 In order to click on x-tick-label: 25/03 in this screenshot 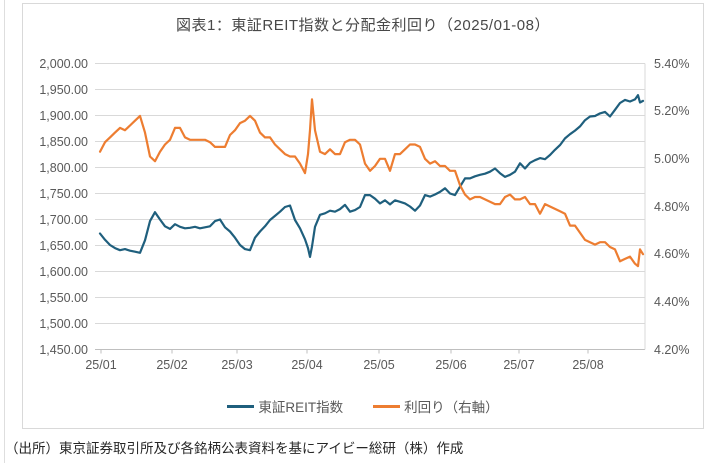, I will do `click(237, 365)`.